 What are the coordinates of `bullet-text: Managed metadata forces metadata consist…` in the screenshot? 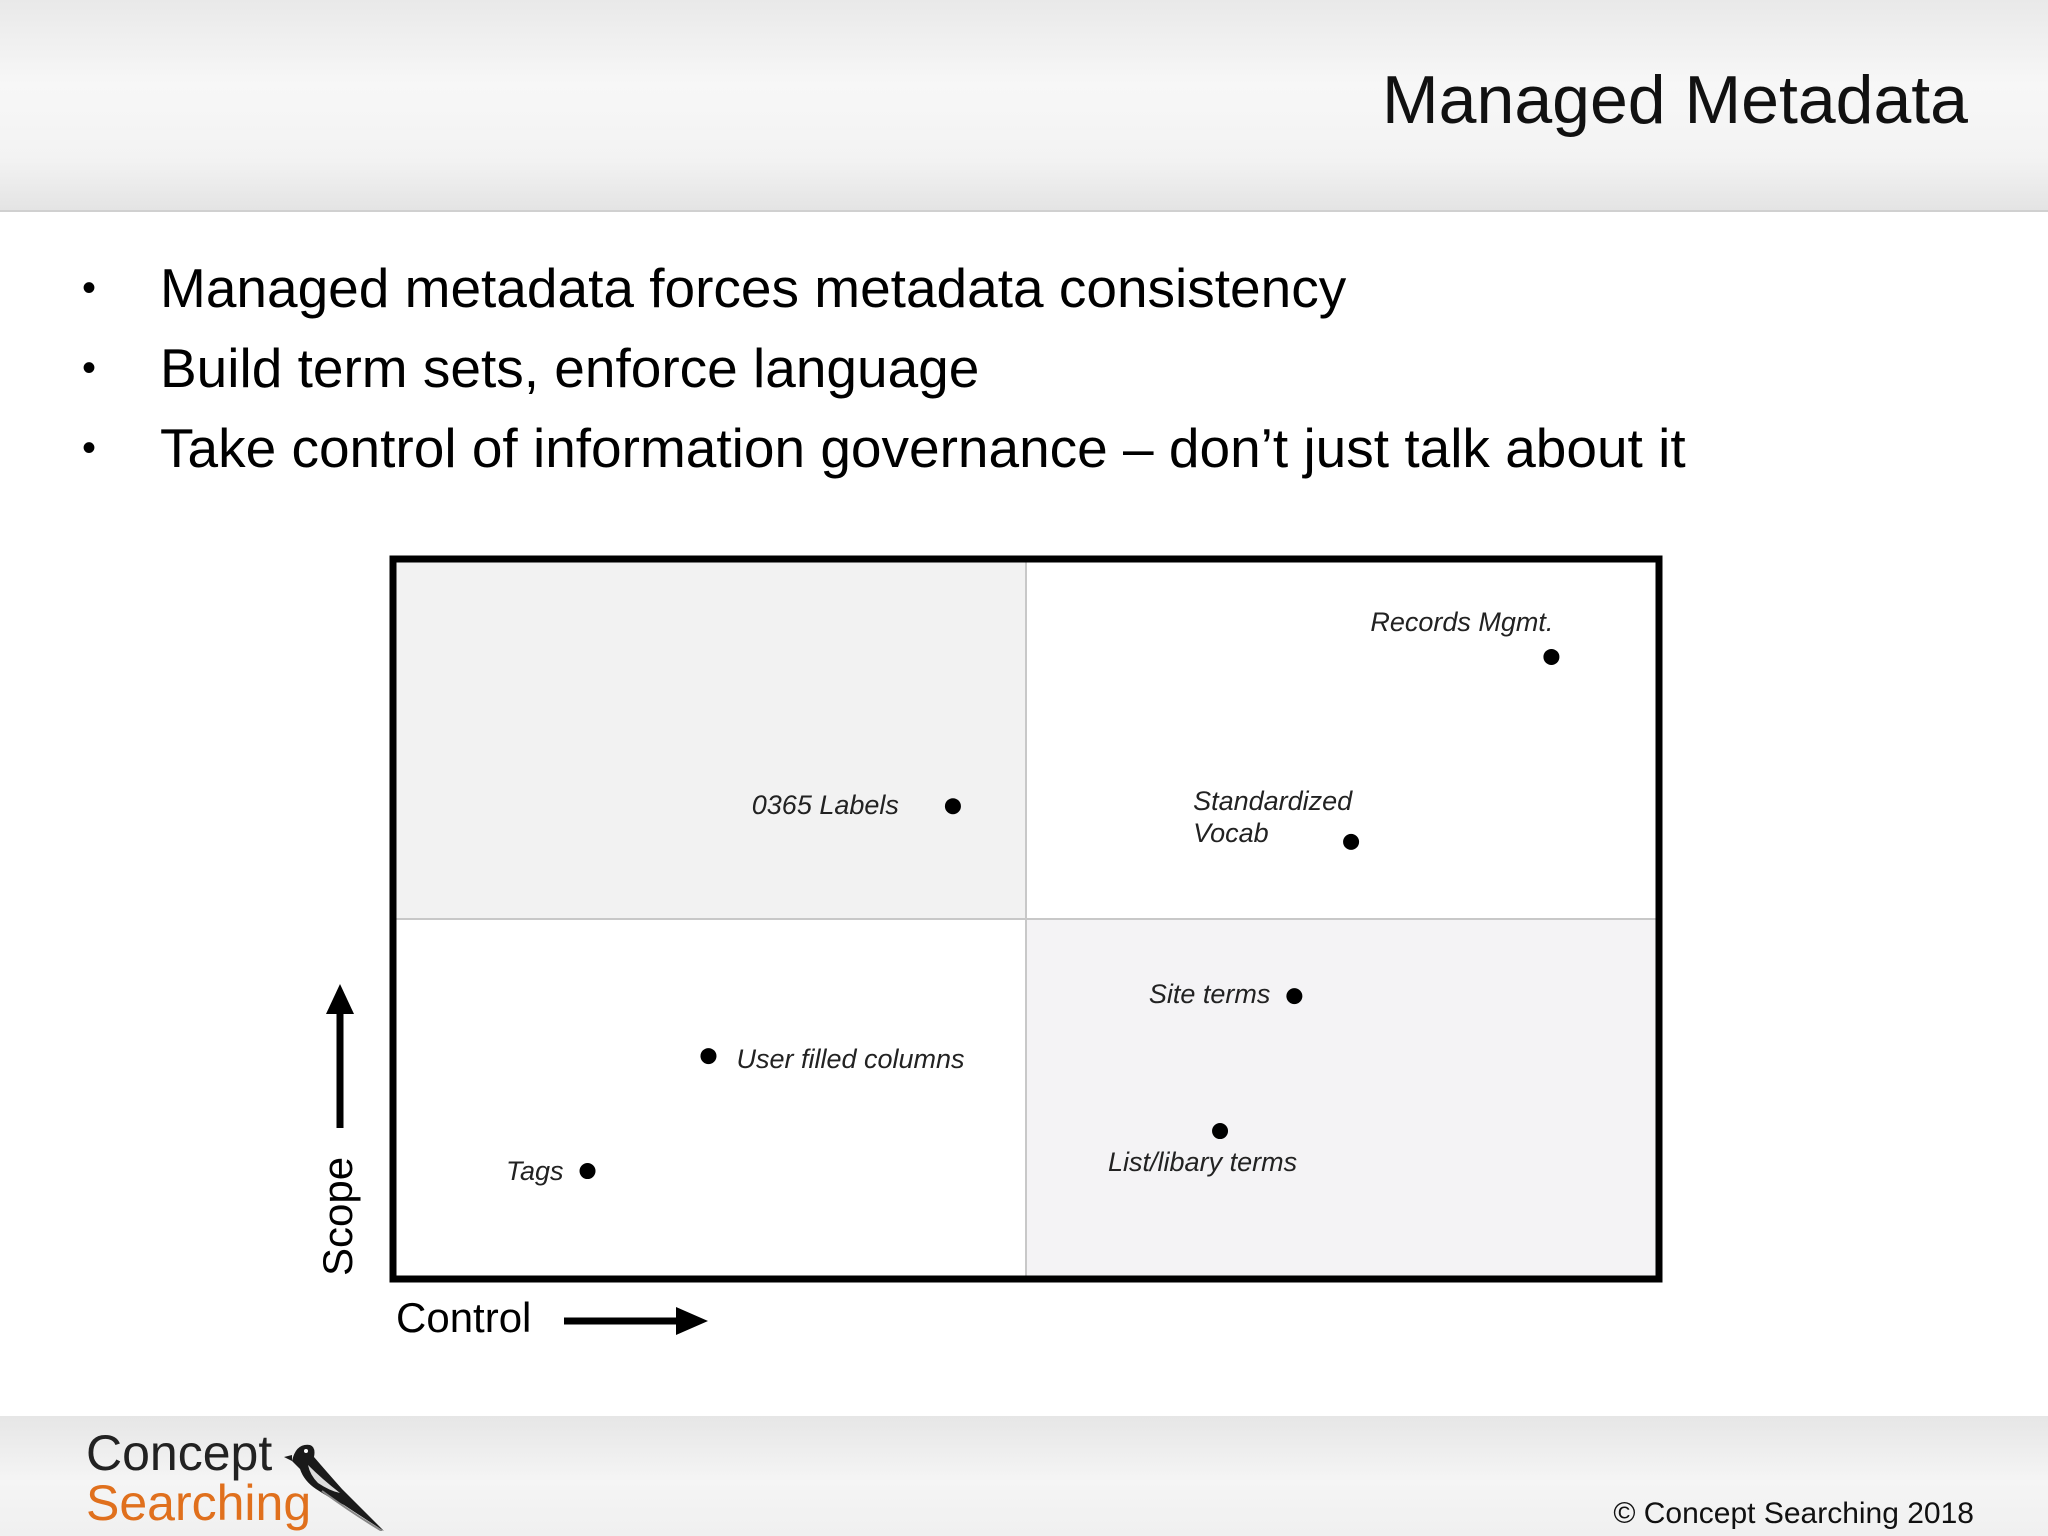 It's located at (753, 288).